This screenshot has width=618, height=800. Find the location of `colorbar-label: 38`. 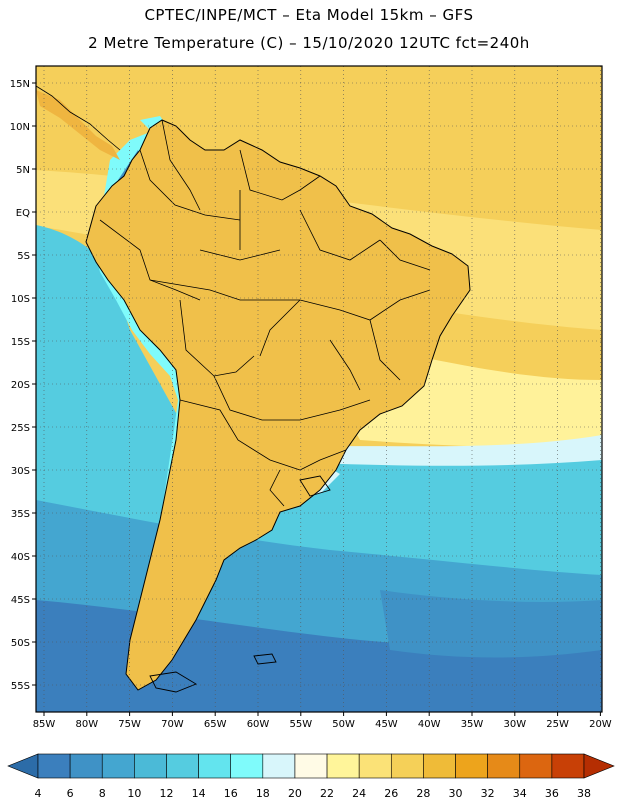

colorbar-label: 38 is located at coordinates (584, 793).